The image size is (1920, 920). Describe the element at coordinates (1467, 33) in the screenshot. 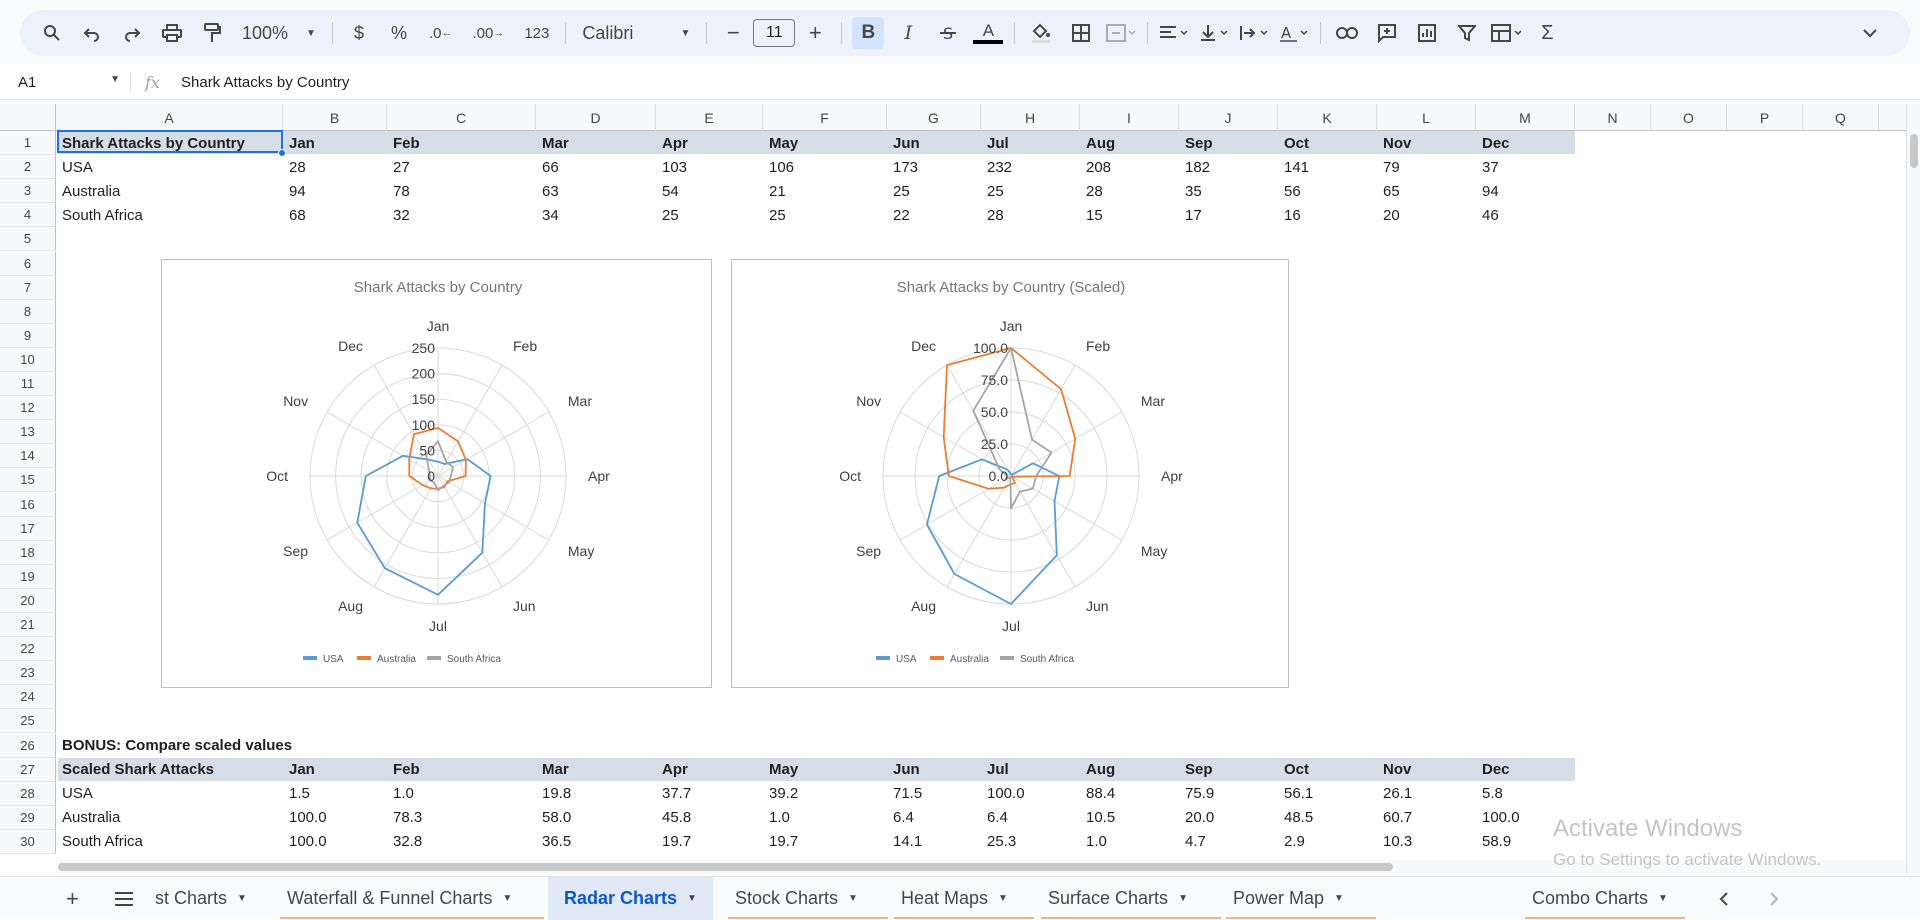

I see `filter-icon` at that location.